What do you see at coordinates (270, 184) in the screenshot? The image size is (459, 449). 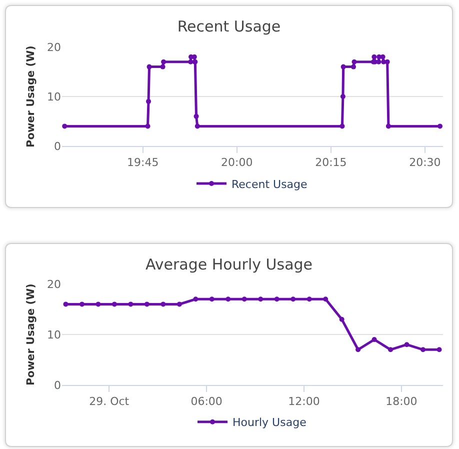 I see `legend-label: Recent Usage` at bounding box center [270, 184].